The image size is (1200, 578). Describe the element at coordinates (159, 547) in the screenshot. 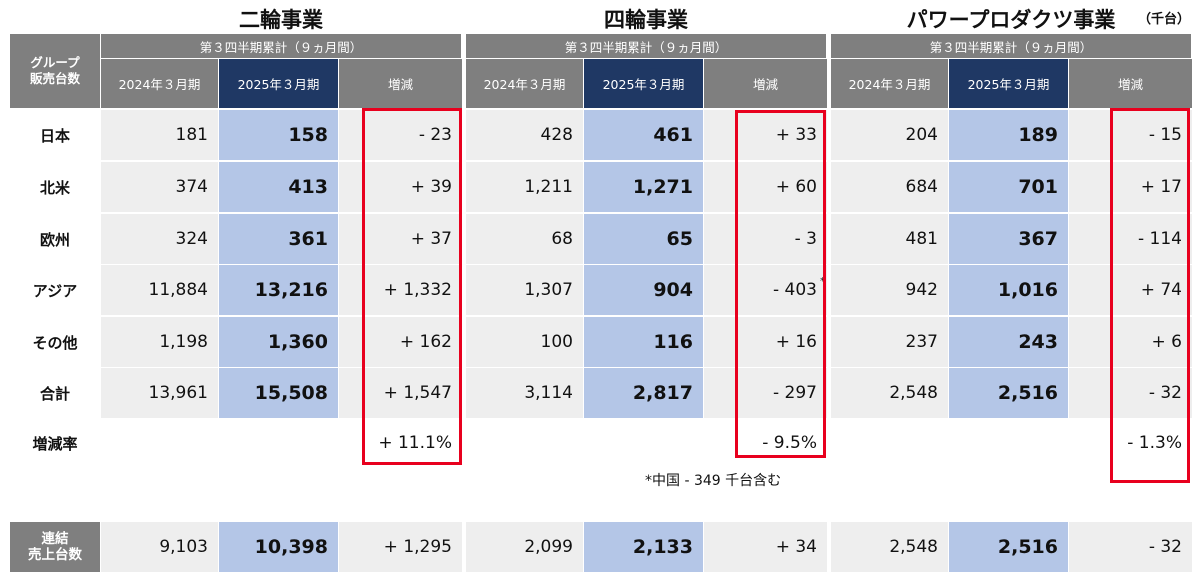

I see `consol-prev: 9,103` at that location.